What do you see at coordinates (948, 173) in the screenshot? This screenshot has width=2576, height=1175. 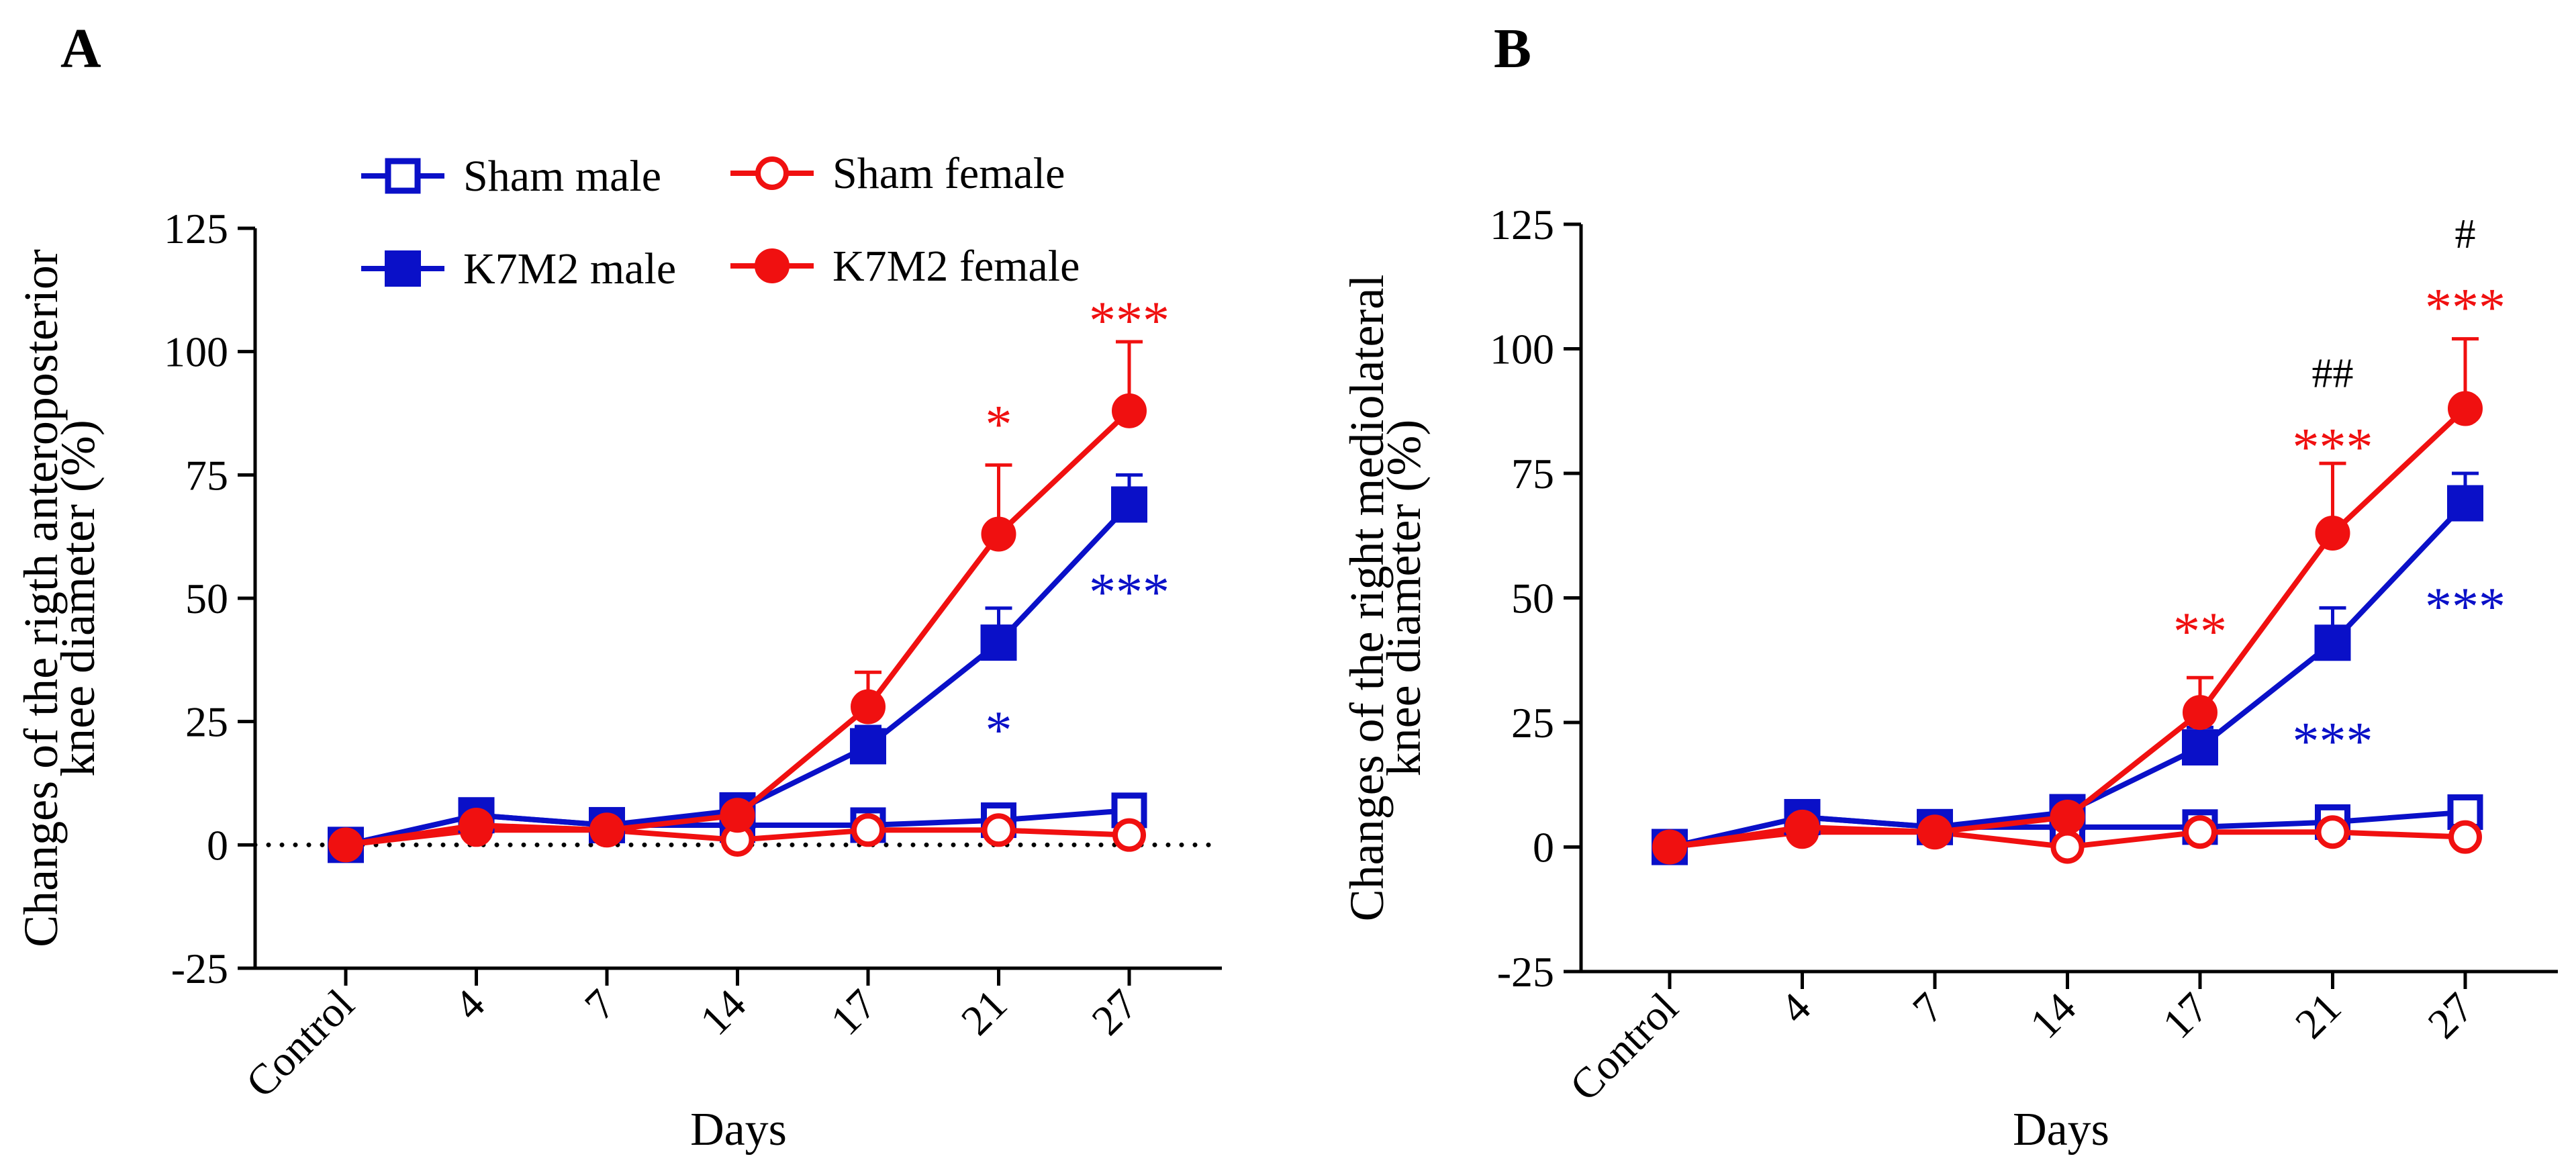 I see `legend-sham-female-label: Sham female` at bounding box center [948, 173].